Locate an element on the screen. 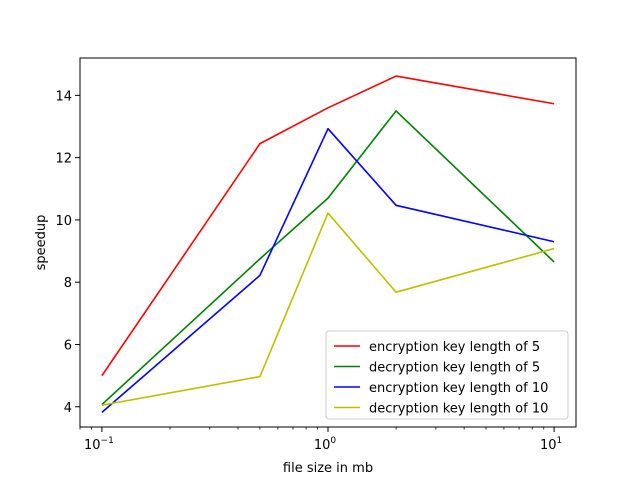 This screenshot has width=640, height=480. x-tick-label: 10⁰ is located at coordinates (325, 444).